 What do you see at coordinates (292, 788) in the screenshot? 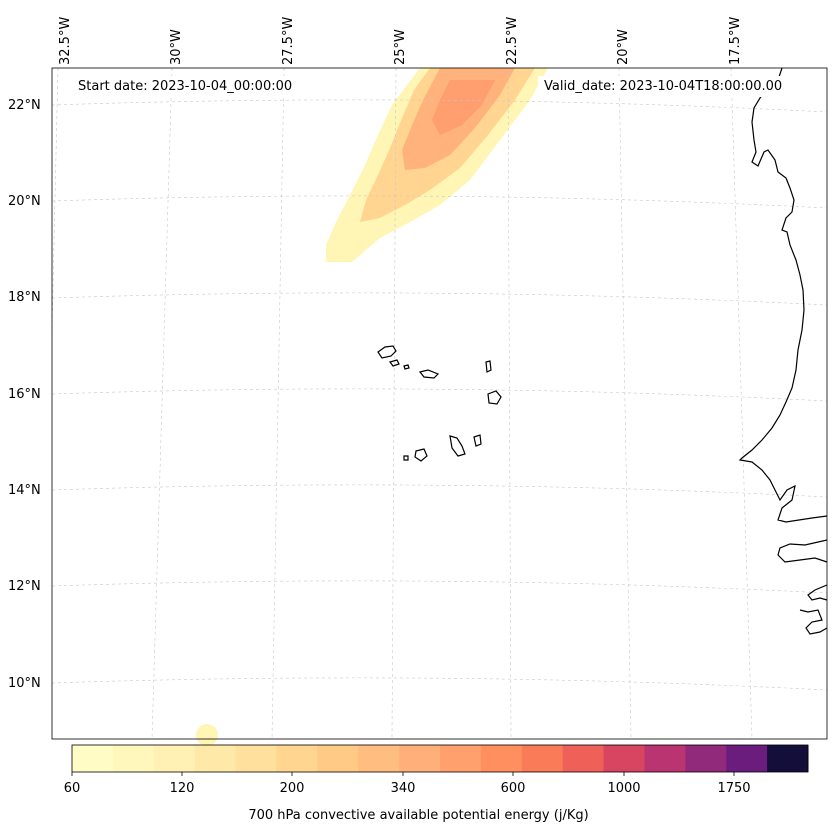
I see `colorbar-tick-200: 200` at bounding box center [292, 788].